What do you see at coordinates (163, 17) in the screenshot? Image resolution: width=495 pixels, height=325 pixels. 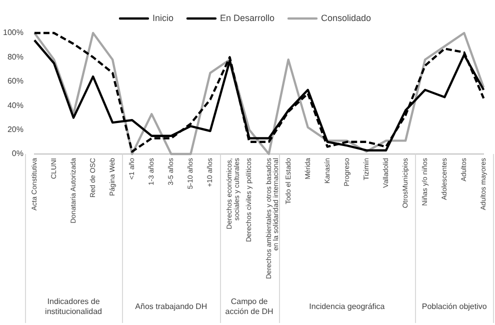 I see `legend-label: Inicio` at bounding box center [163, 17].